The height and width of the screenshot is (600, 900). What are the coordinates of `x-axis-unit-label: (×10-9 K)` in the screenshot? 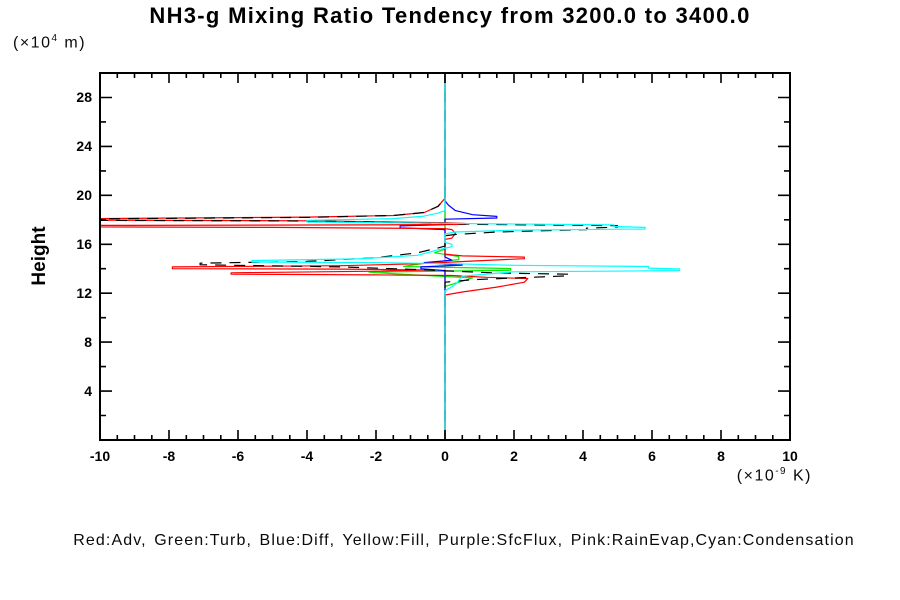 It's located at (774, 475).